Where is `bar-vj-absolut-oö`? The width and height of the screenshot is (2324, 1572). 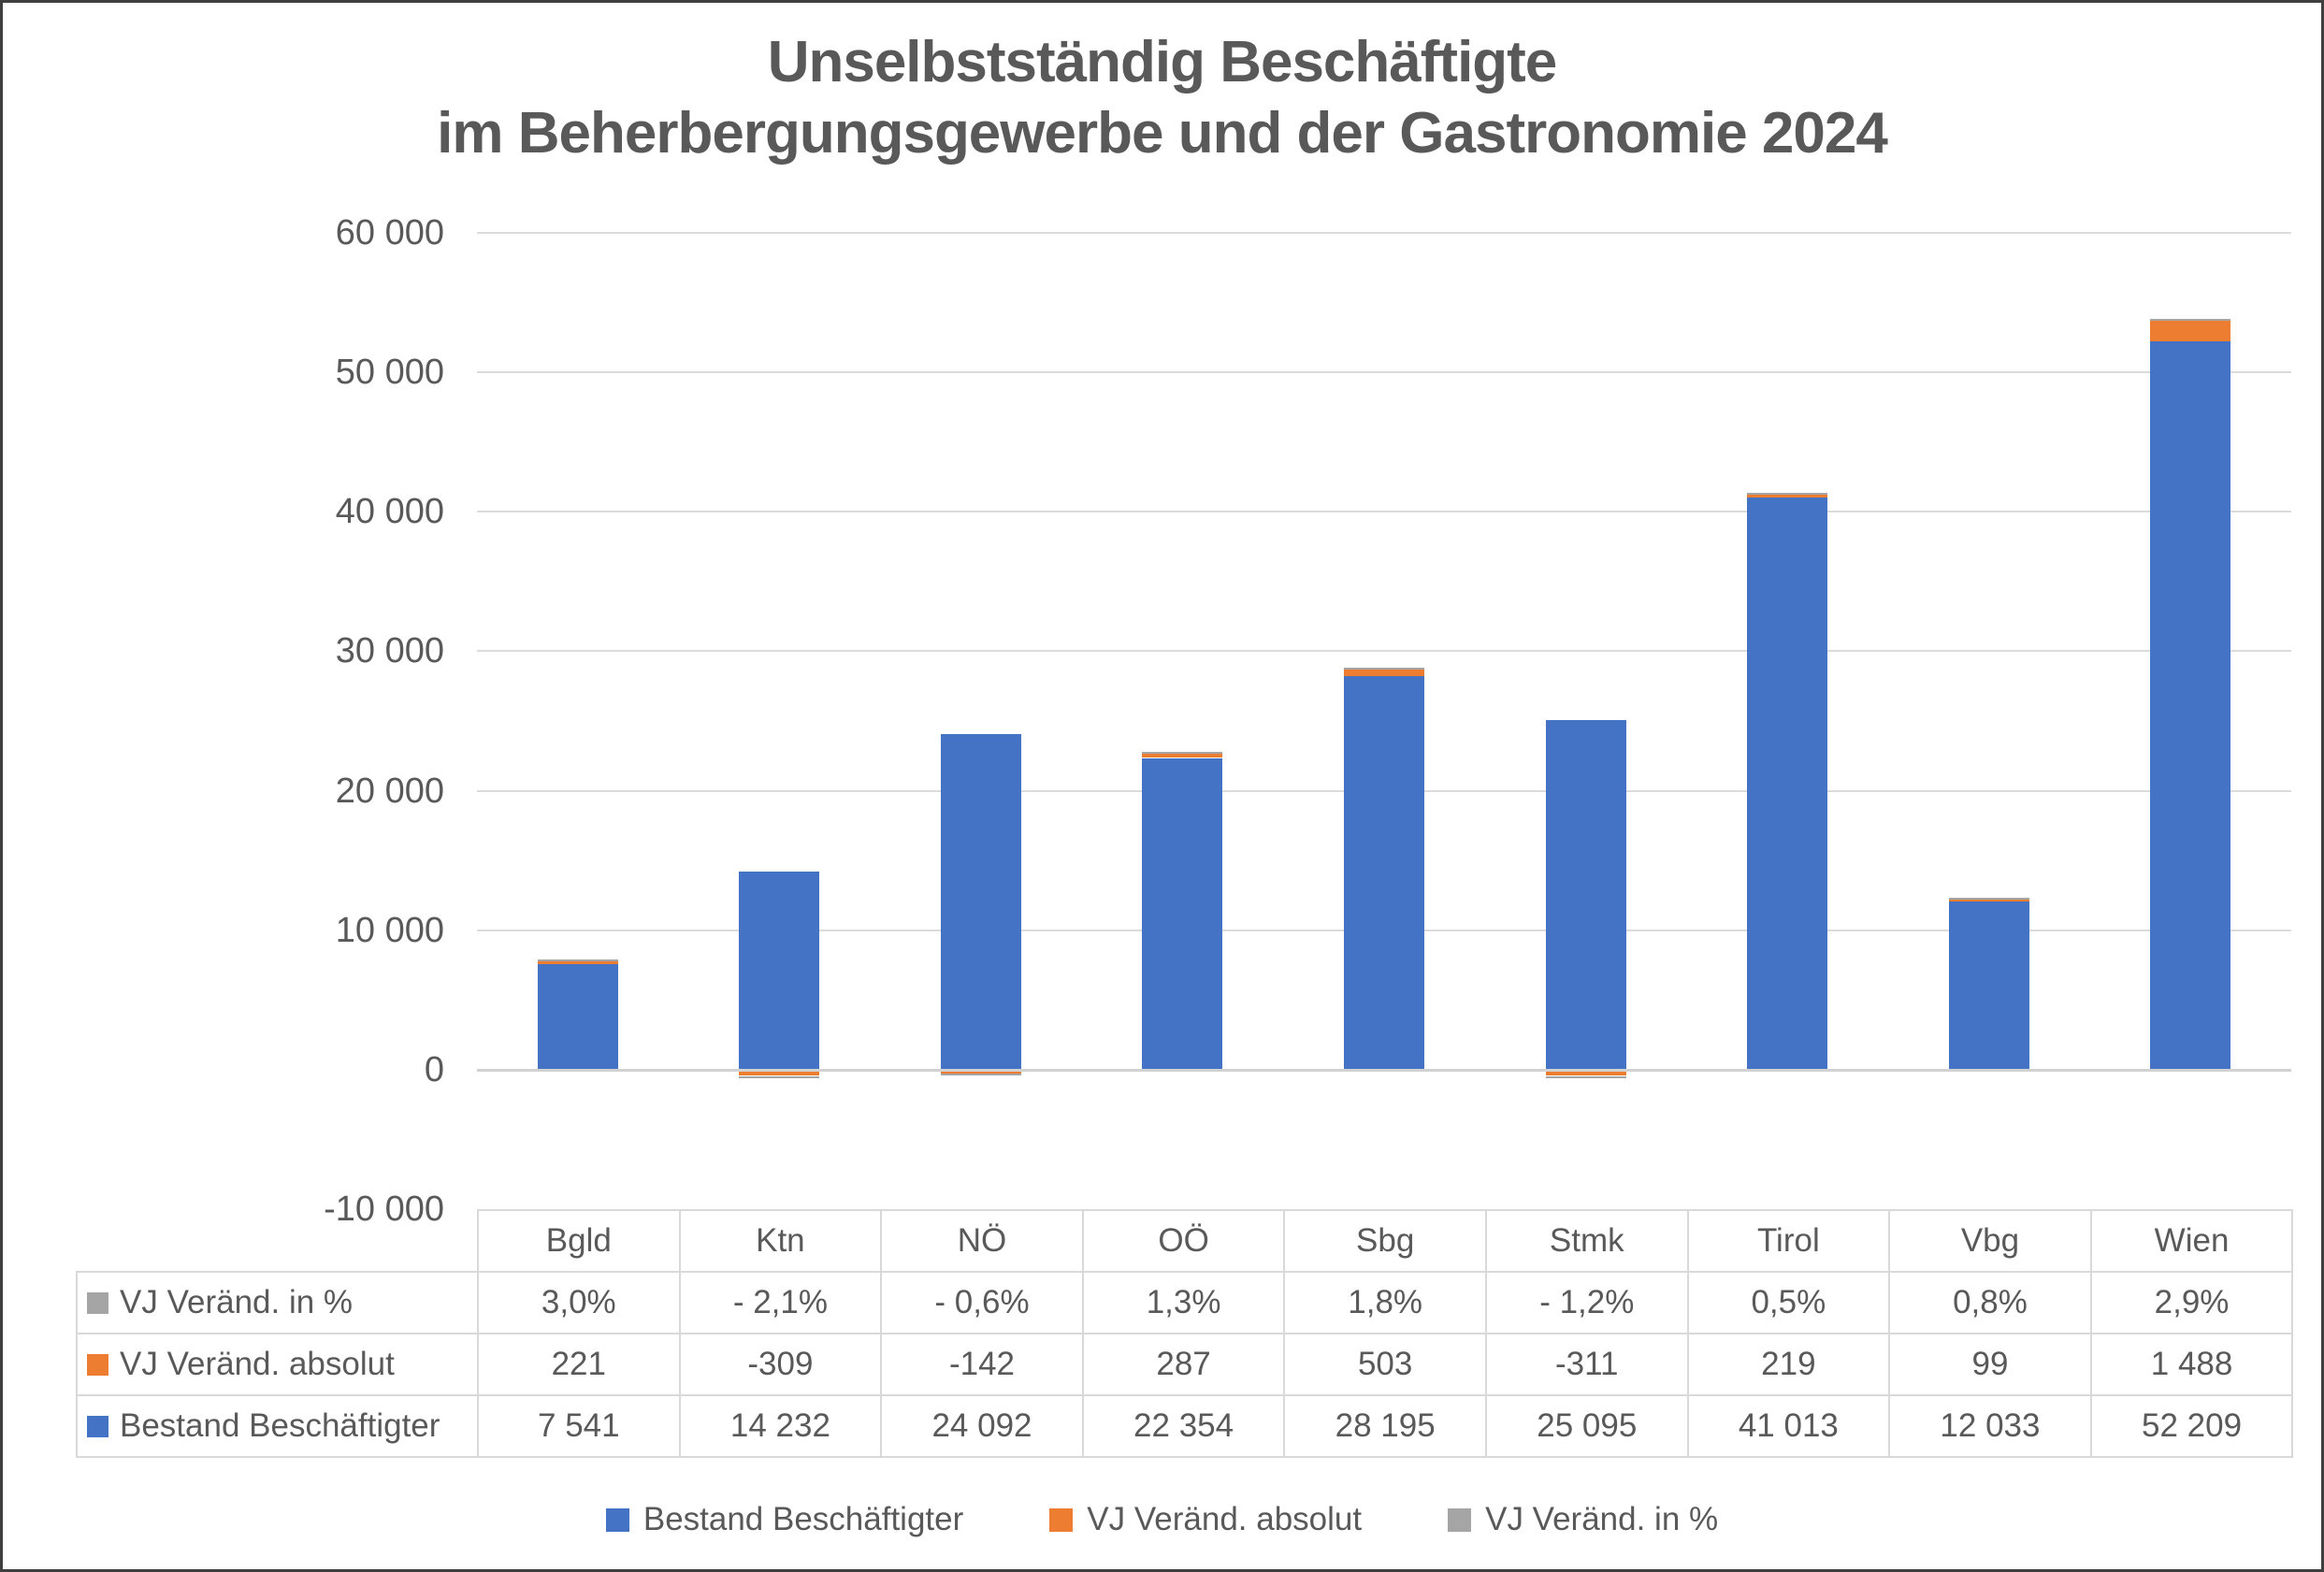 bar-vj-absolut-oö is located at coordinates (1182, 756).